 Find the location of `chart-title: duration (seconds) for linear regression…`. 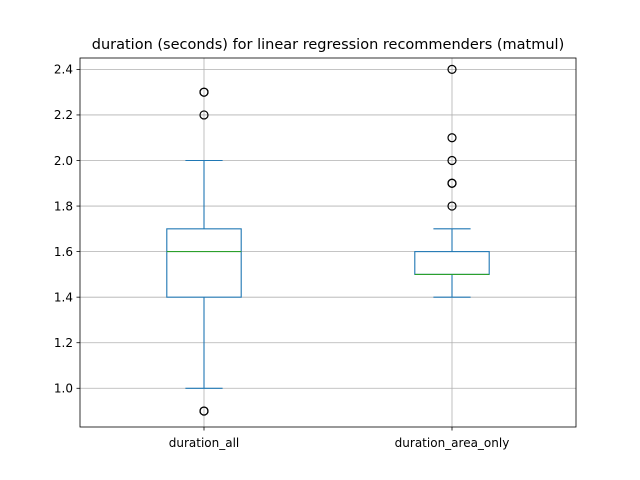

chart-title: duration (seconds) for linear regression… is located at coordinates (328, 45).